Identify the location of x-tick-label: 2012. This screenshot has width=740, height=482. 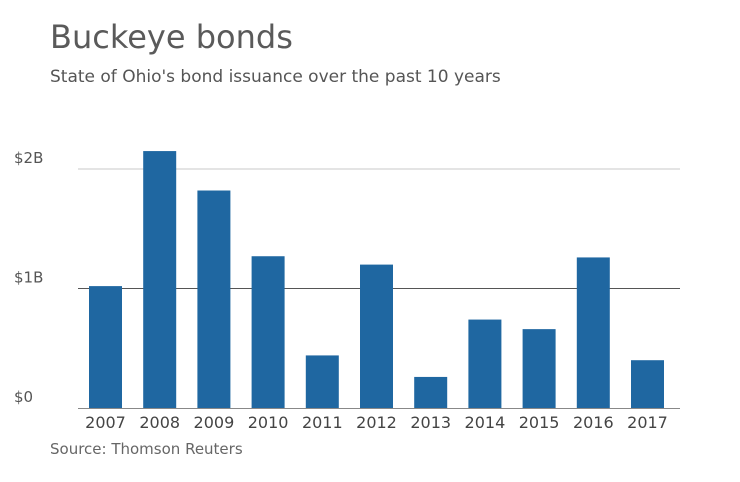
(376, 422).